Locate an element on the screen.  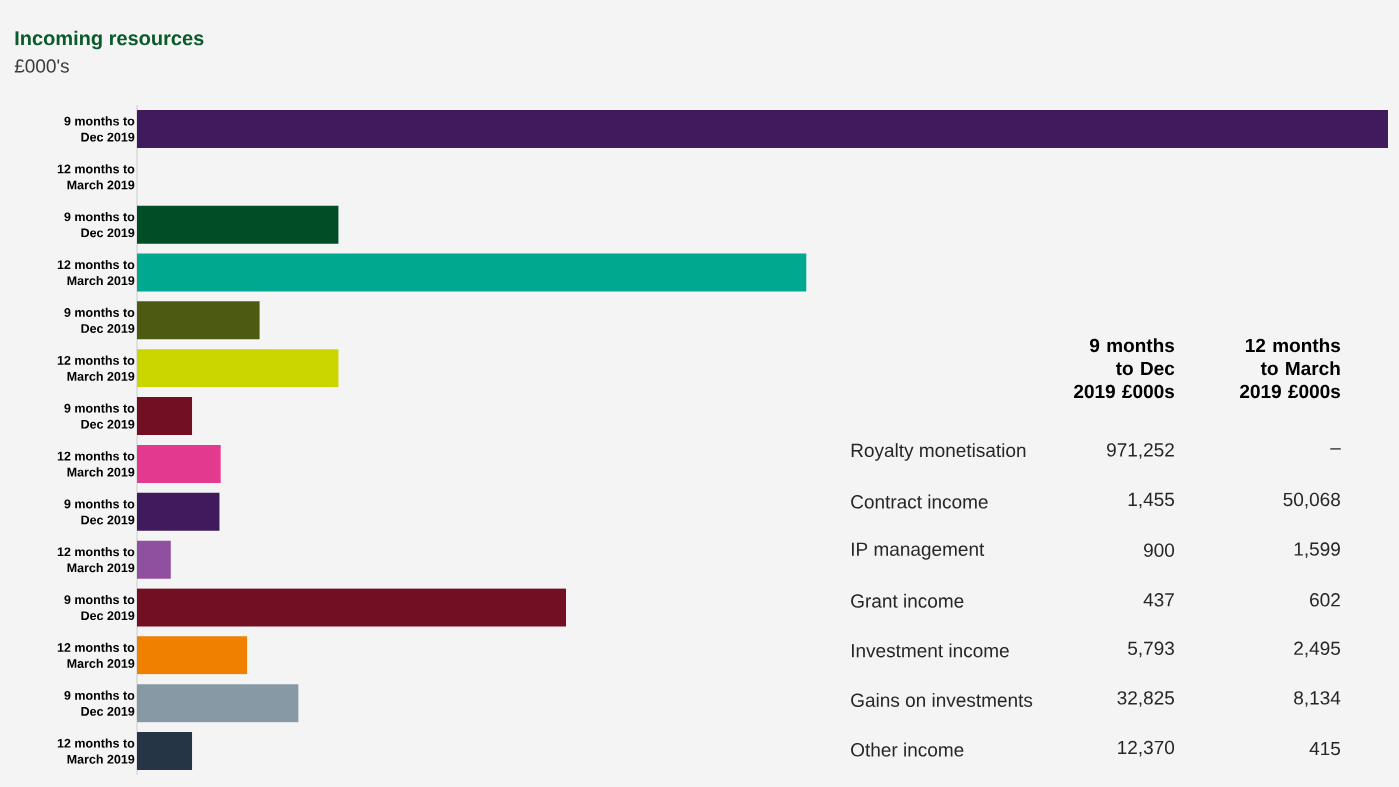
annotation: Gains on investments is located at coordinates (942, 700).